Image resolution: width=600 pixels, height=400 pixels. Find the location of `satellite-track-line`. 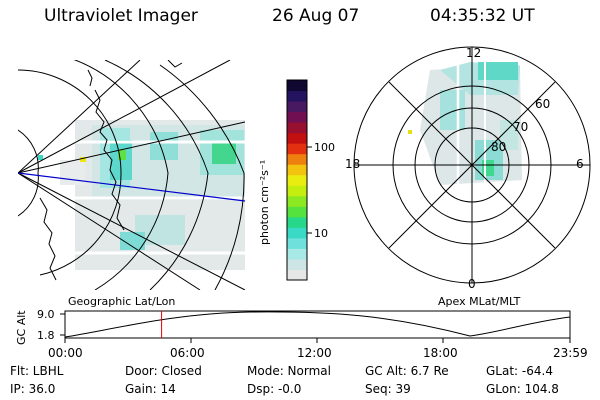

satellite-track-line is located at coordinates (132, 187).